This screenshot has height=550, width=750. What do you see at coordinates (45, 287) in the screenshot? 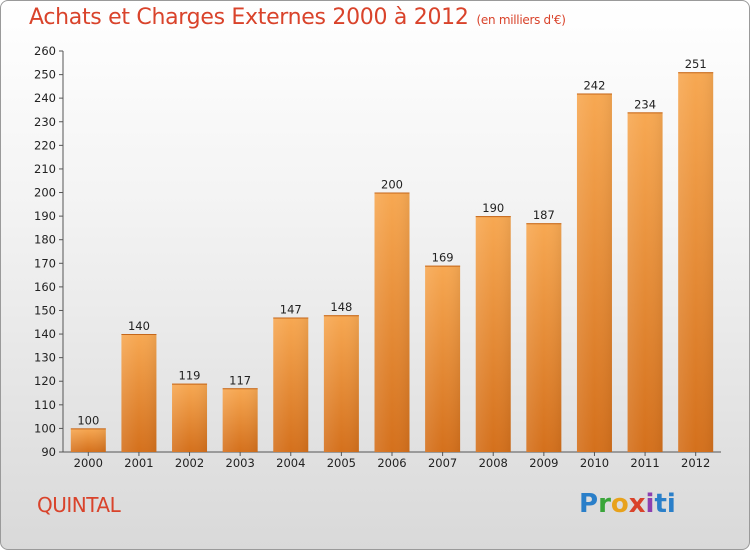
I see `y-tick-label: 160` at bounding box center [45, 287].